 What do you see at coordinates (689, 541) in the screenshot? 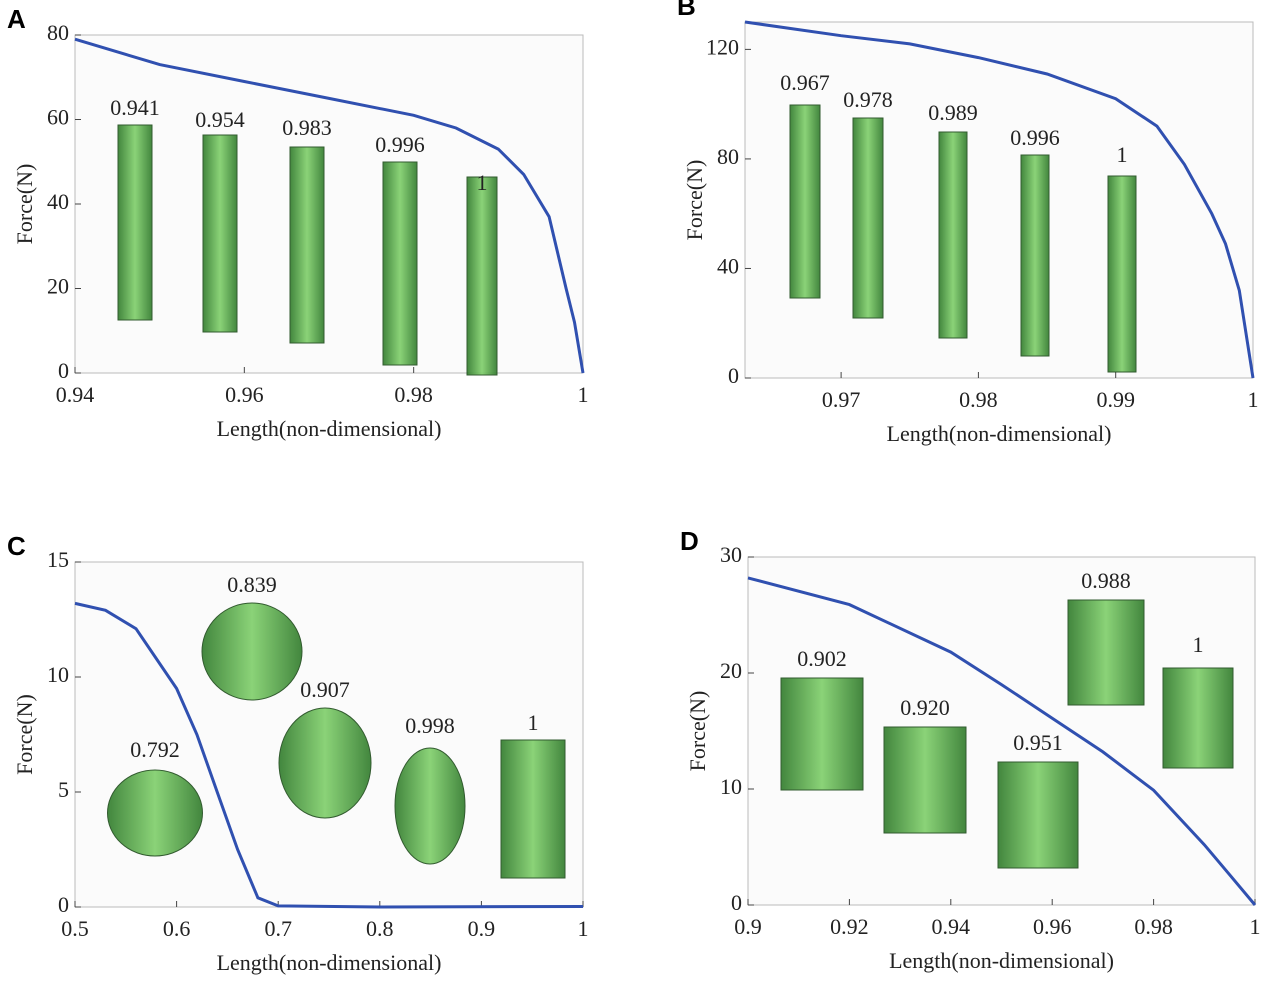
I see `panel-label: D` at bounding box center [689, 541].